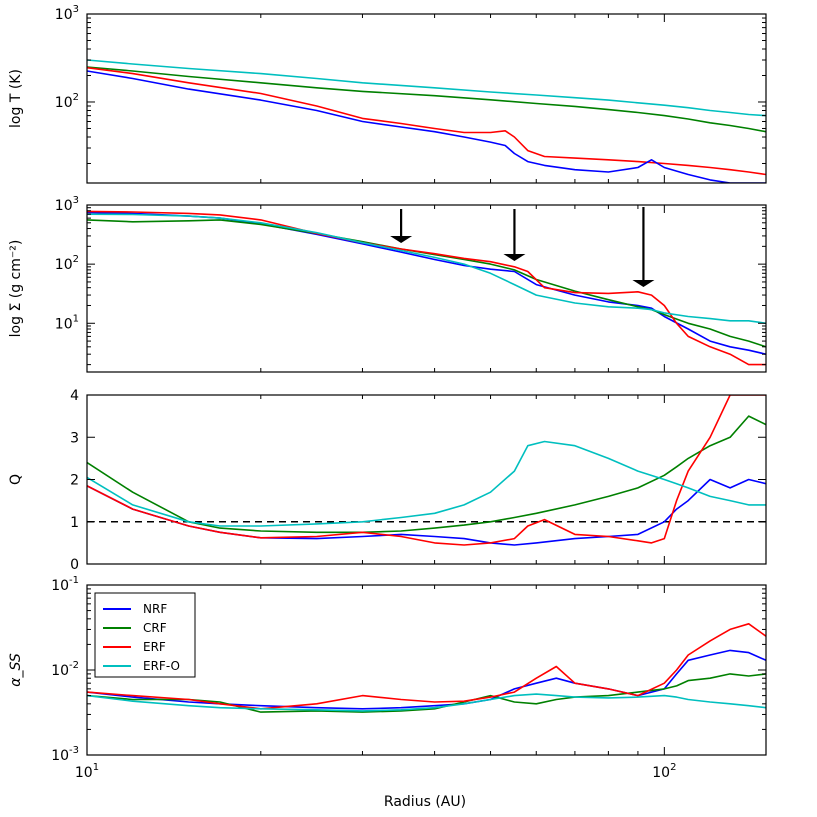 Image resolution: width=817 pixels, height=817 pixels. I want to click on legend-label-erf: ERF, so click(154, 647).